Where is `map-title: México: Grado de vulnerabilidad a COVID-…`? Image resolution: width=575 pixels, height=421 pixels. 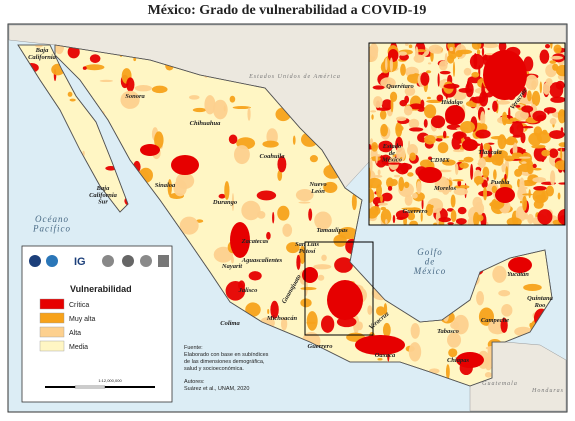
map-title: México: Grado de vulnerabilidad a COVID-… is located at coordinates (287, 10).